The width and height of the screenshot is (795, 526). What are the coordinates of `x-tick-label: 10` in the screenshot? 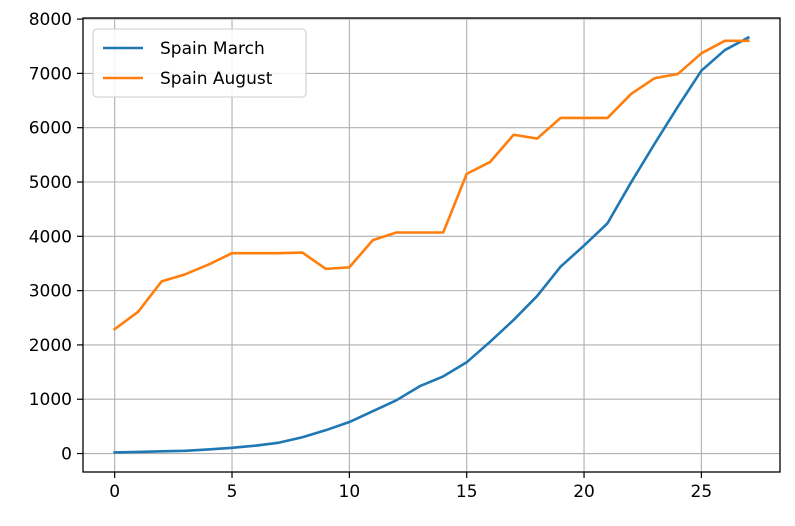 It's located at (350, 492).